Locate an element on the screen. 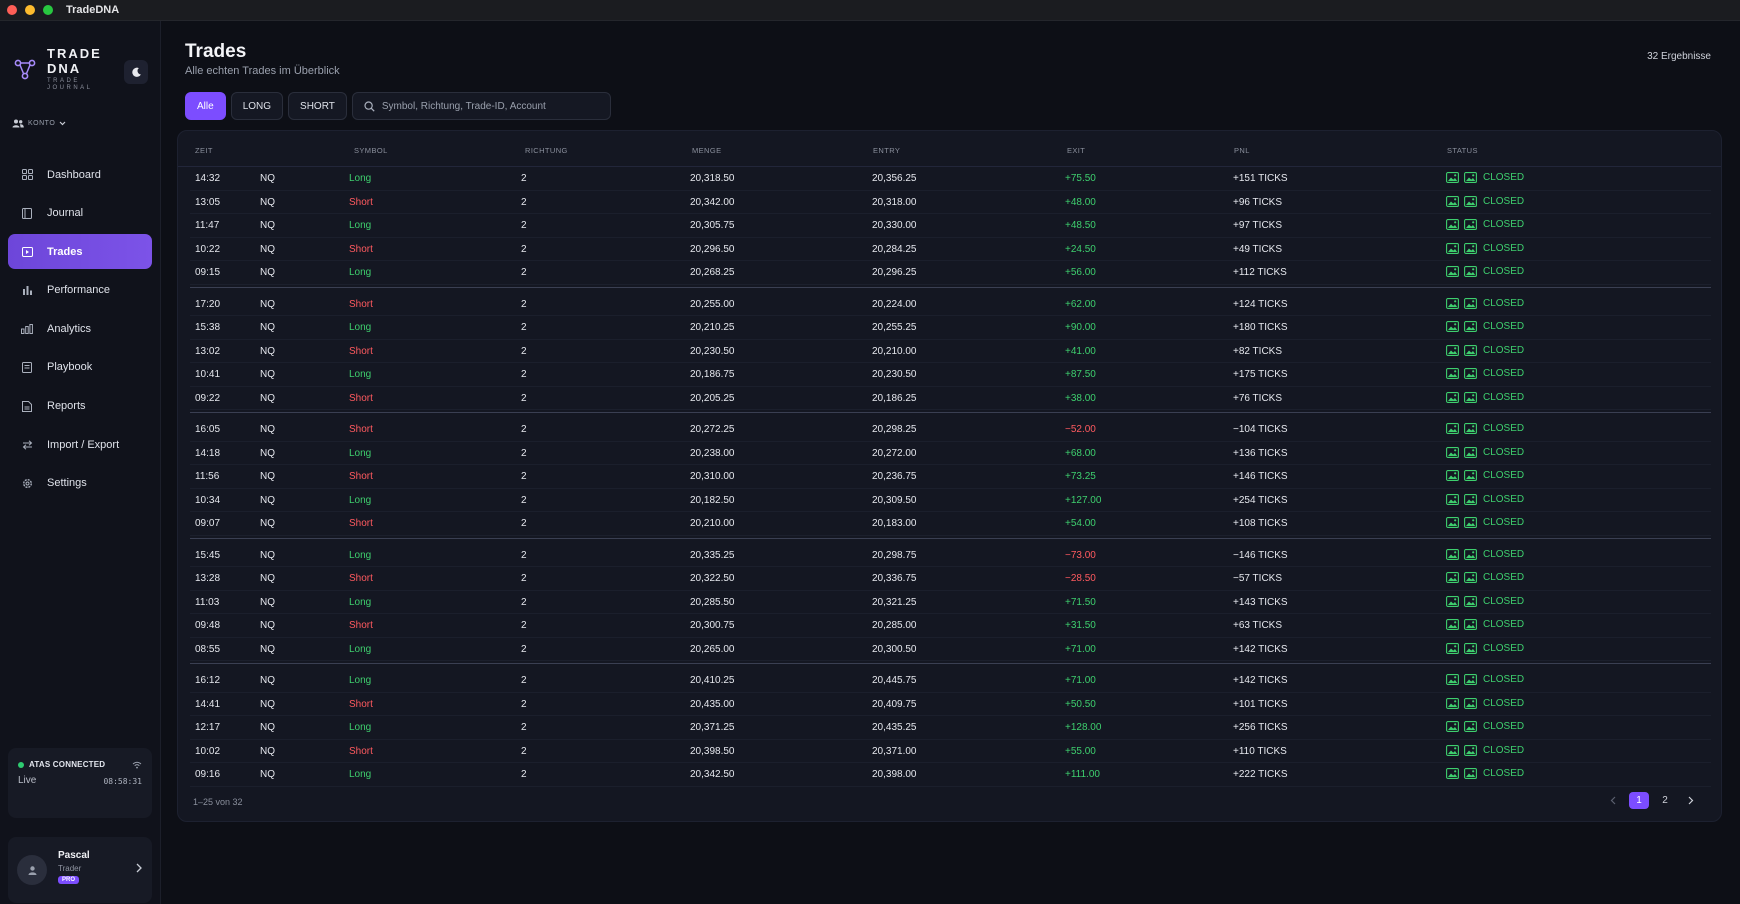  close-window-button is located at coordinates (12, 10).